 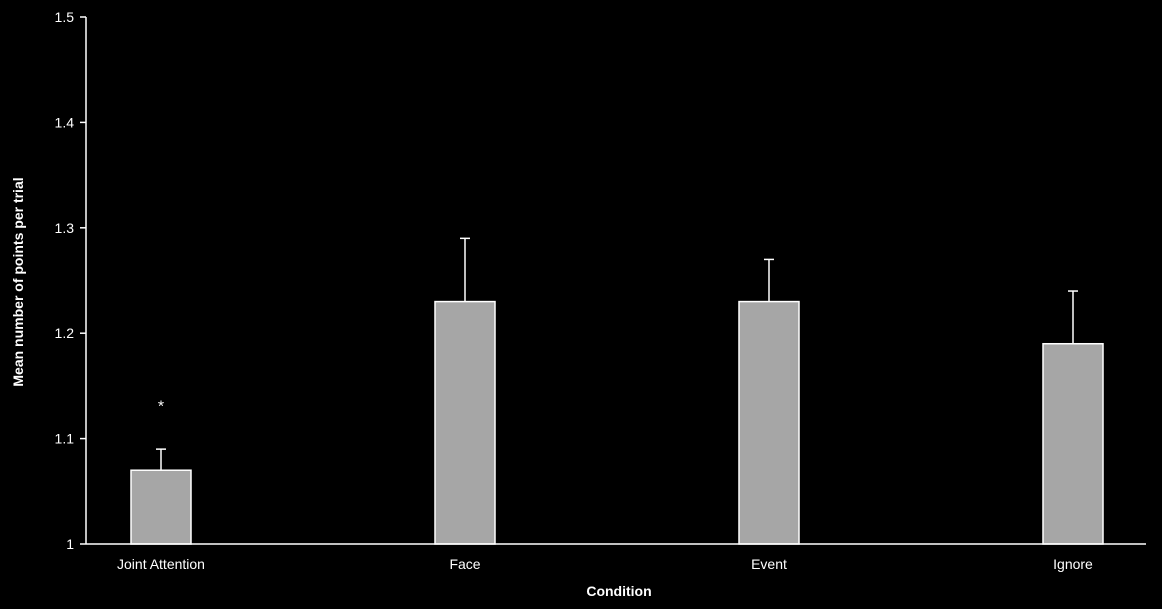 What do you see at coordinates (65, 122) in the screenshot?
I see `y-tick-label: 1.4` at bounding box center [65, 122].